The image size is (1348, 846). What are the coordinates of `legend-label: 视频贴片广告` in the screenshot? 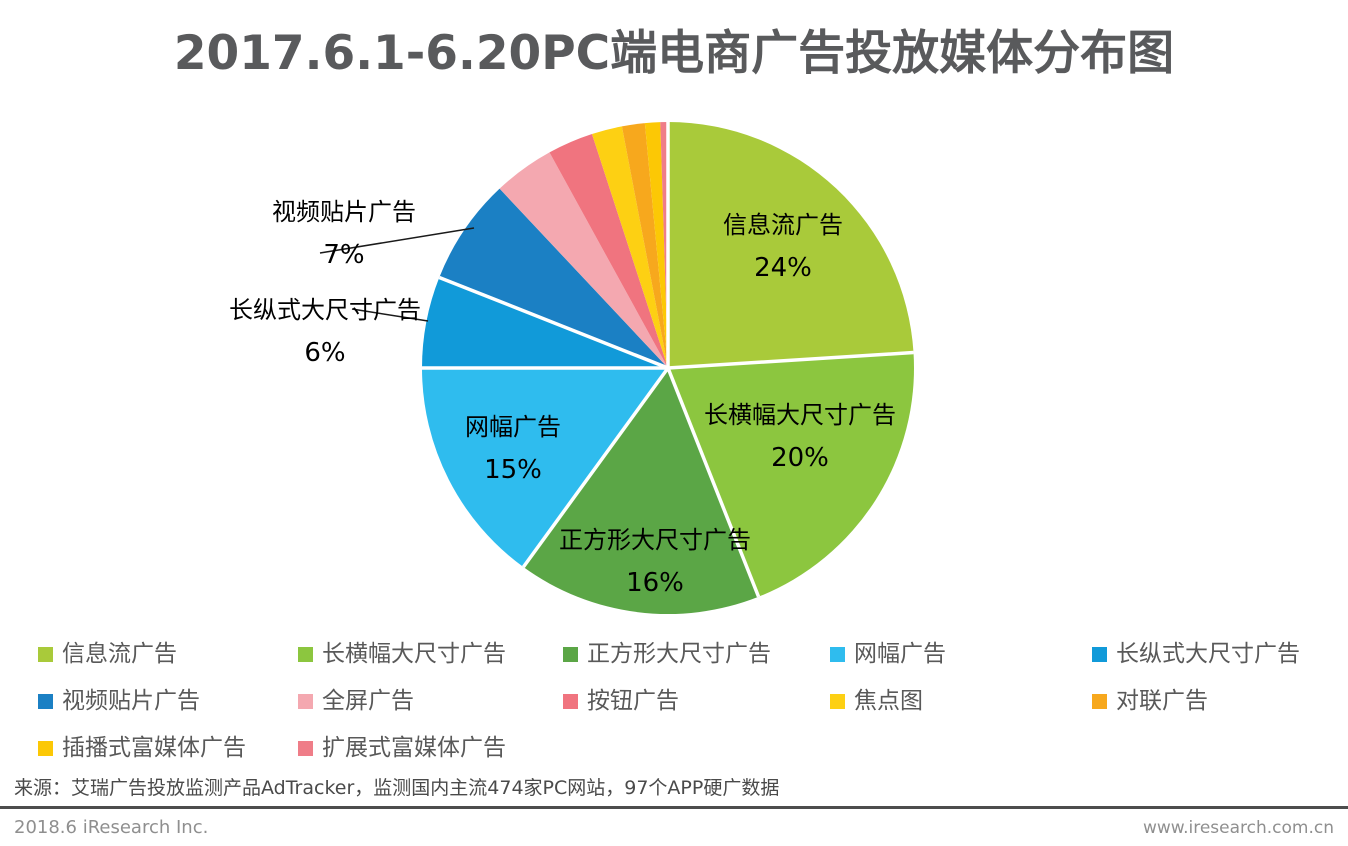 It's located at (131, 701).